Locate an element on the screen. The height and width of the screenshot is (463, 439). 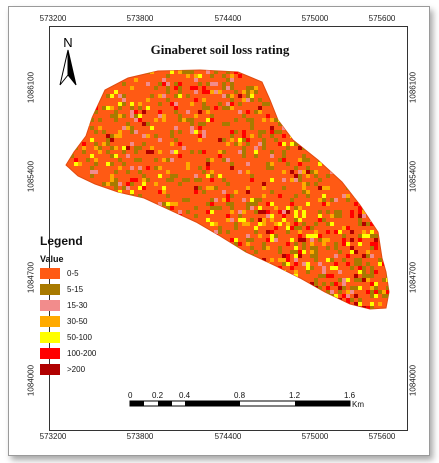
legend-title: Legend is located at coordinates (61, 241).